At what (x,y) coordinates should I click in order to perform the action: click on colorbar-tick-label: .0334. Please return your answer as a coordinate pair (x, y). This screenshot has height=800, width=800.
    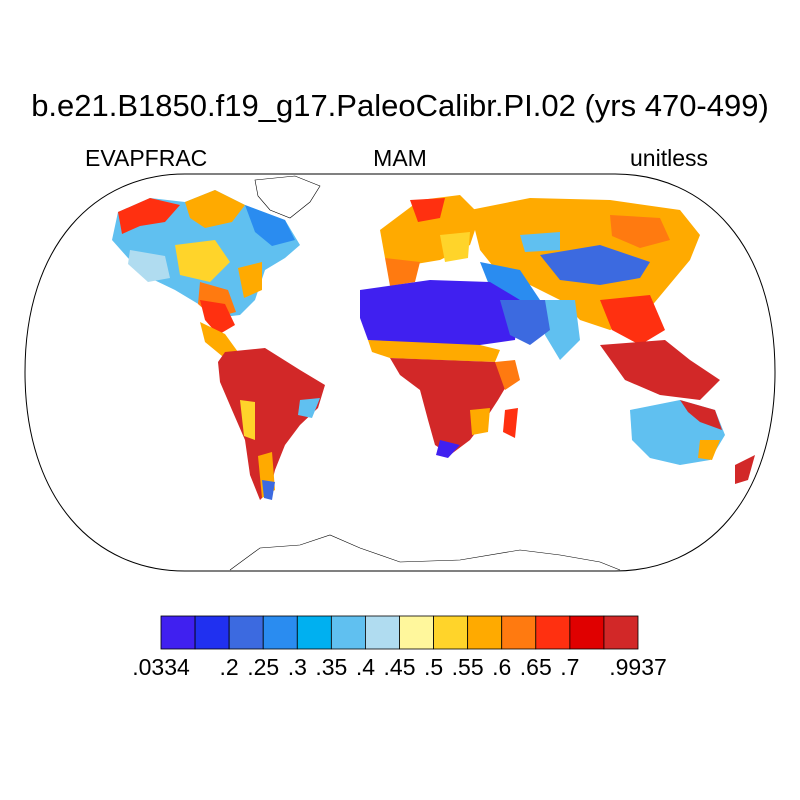
    Looking at the image, I should click on (161, 667).